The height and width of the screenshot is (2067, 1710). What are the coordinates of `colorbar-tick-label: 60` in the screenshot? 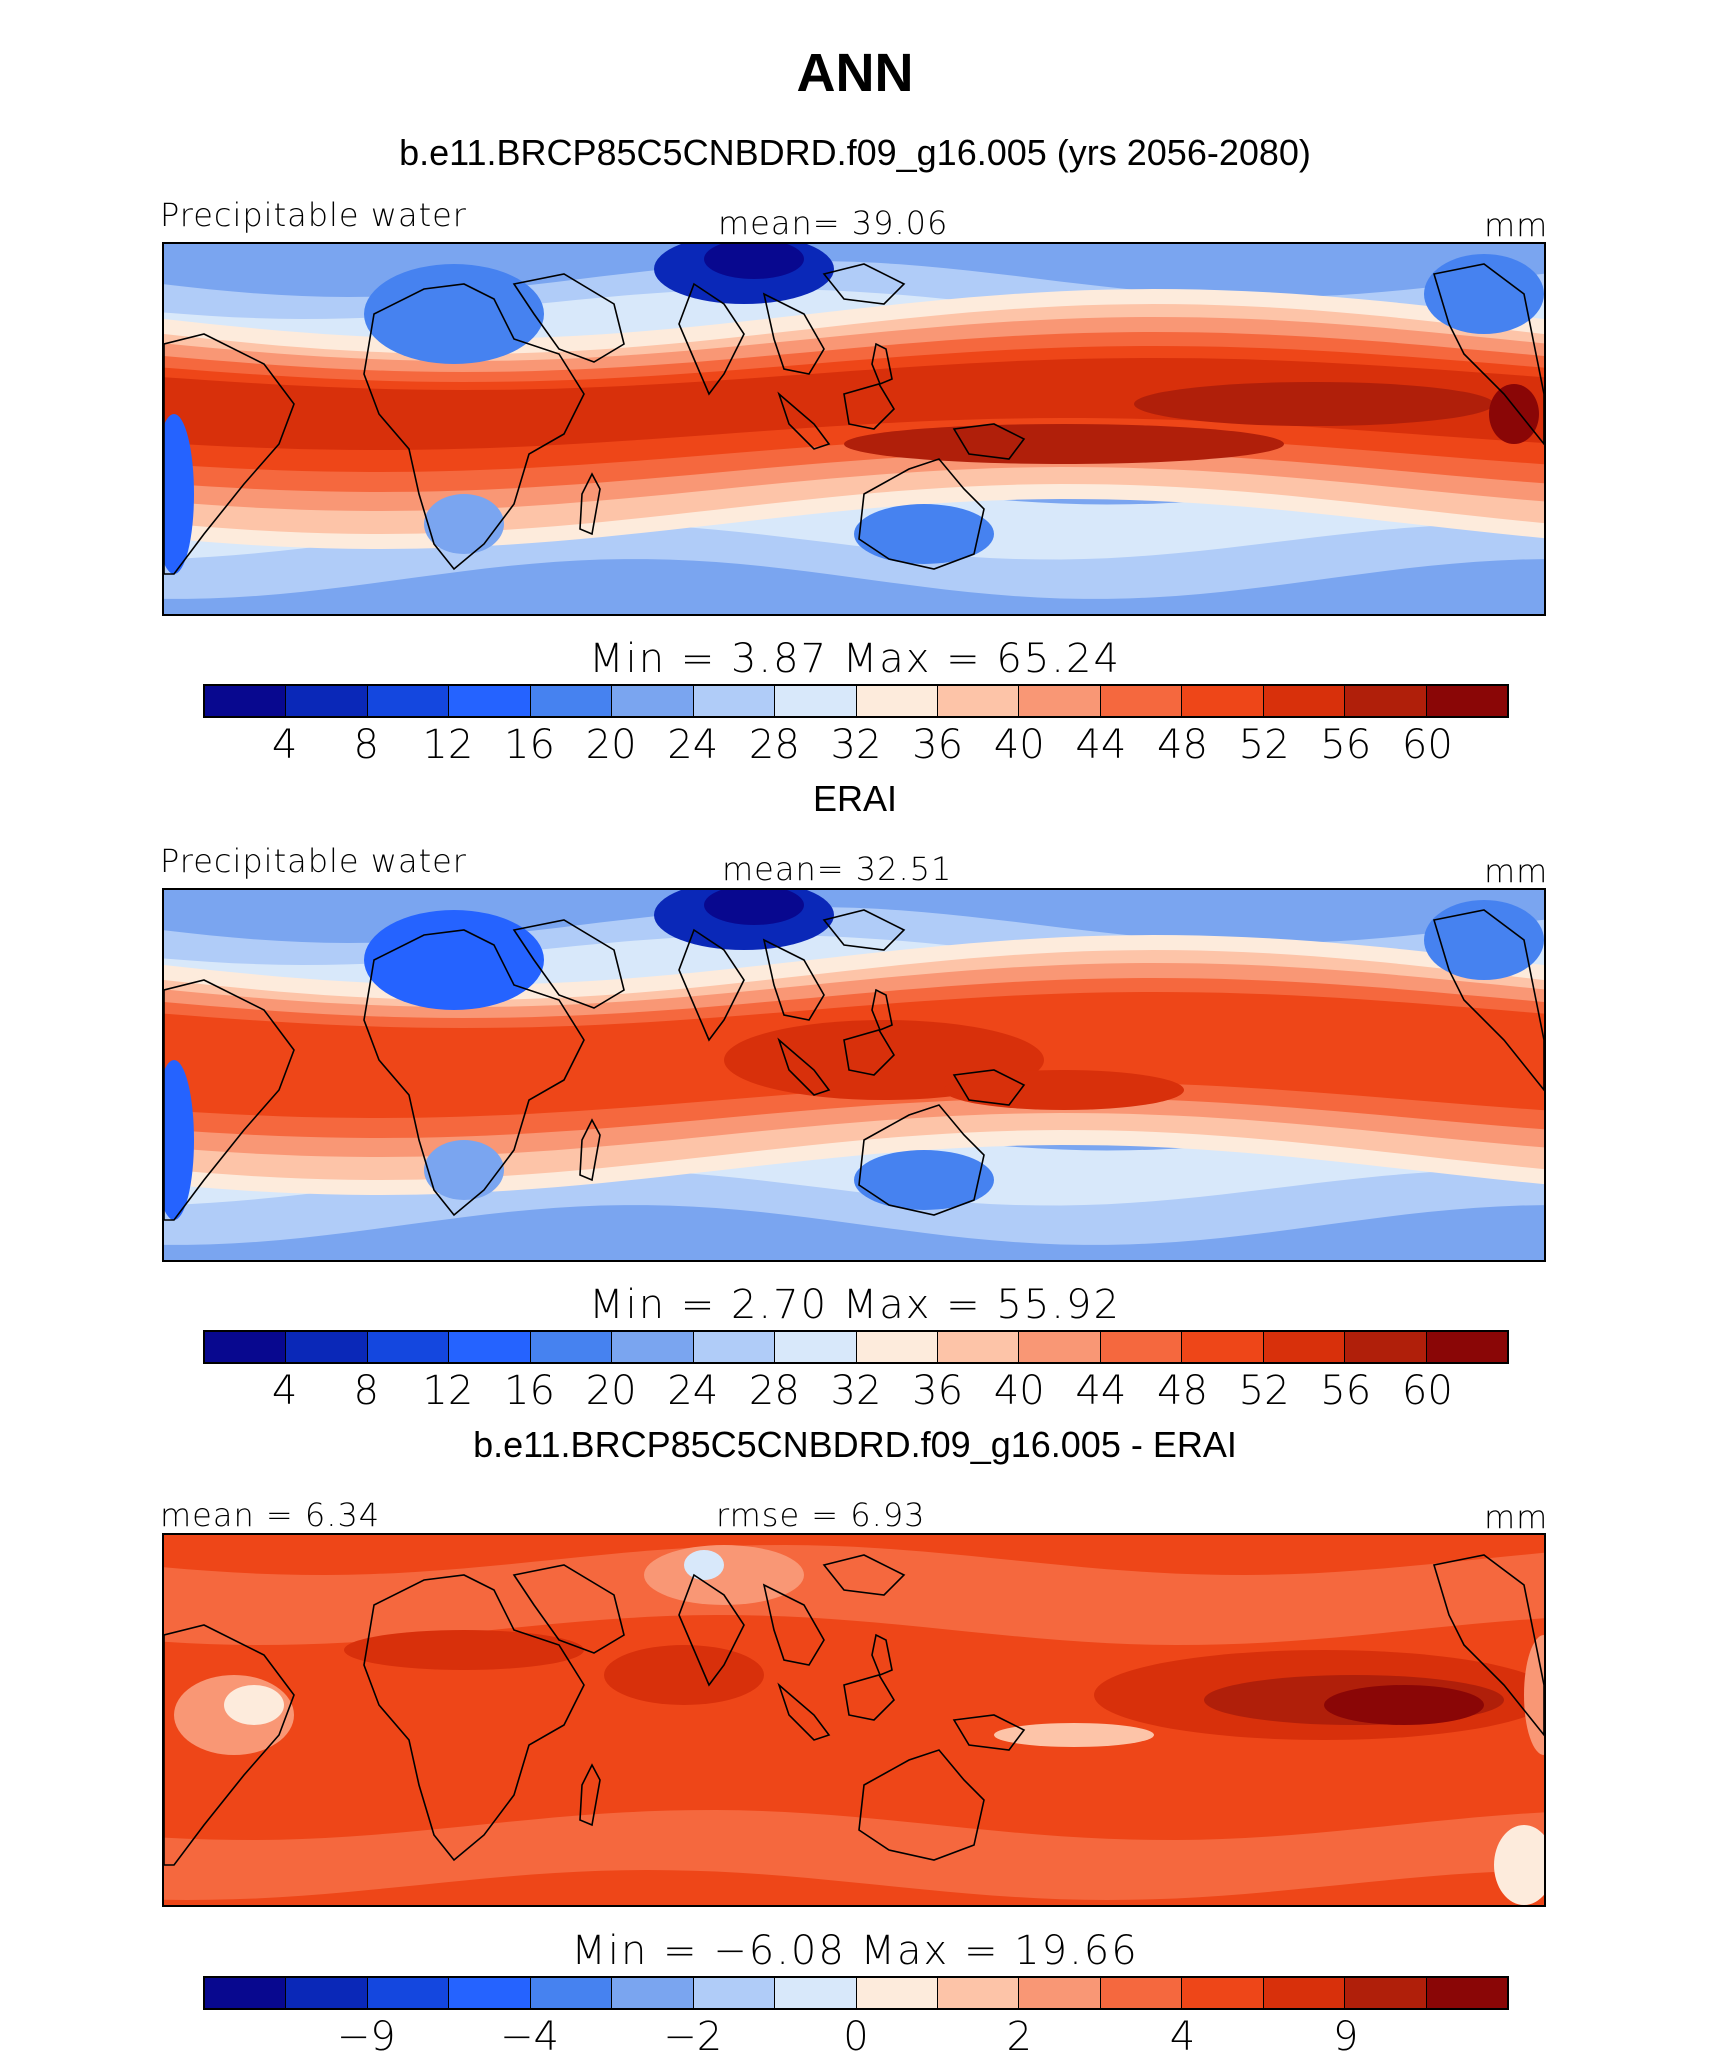 It's located at (1427, 745).